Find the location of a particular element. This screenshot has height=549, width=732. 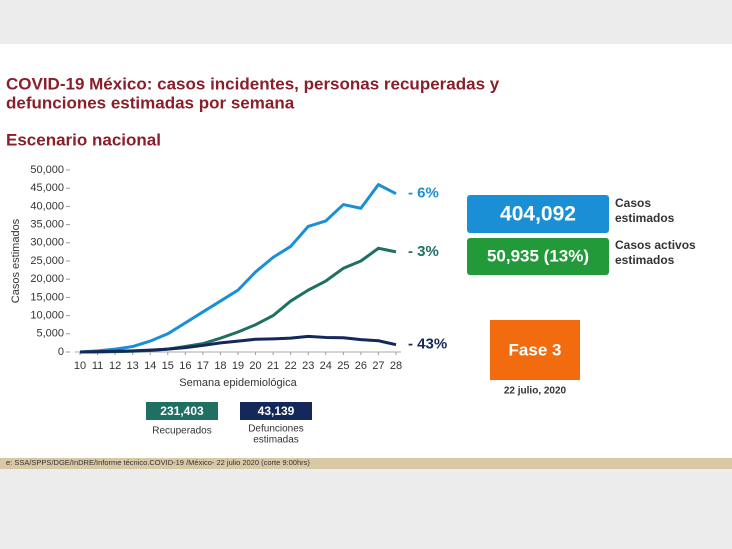

y-tick-label: 45,000 is located at coordinates (47, 188).